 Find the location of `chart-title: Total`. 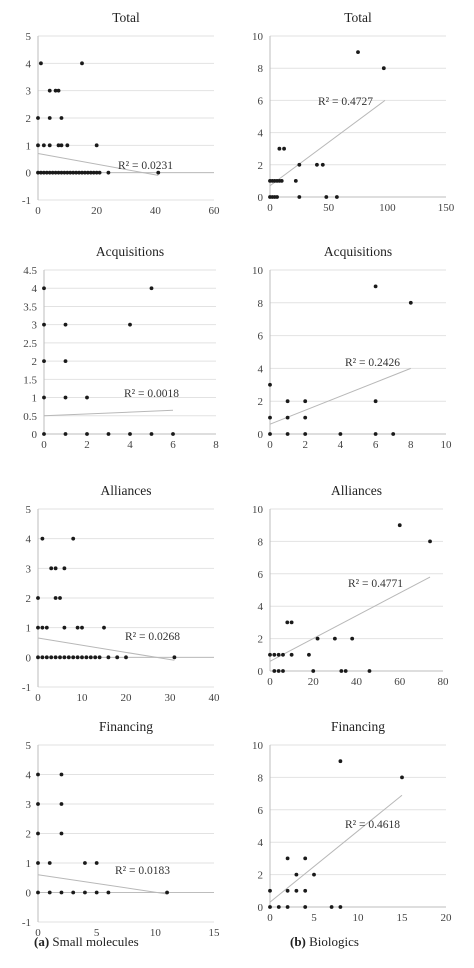

chart-title: Total is located at coordinates (126, 17).